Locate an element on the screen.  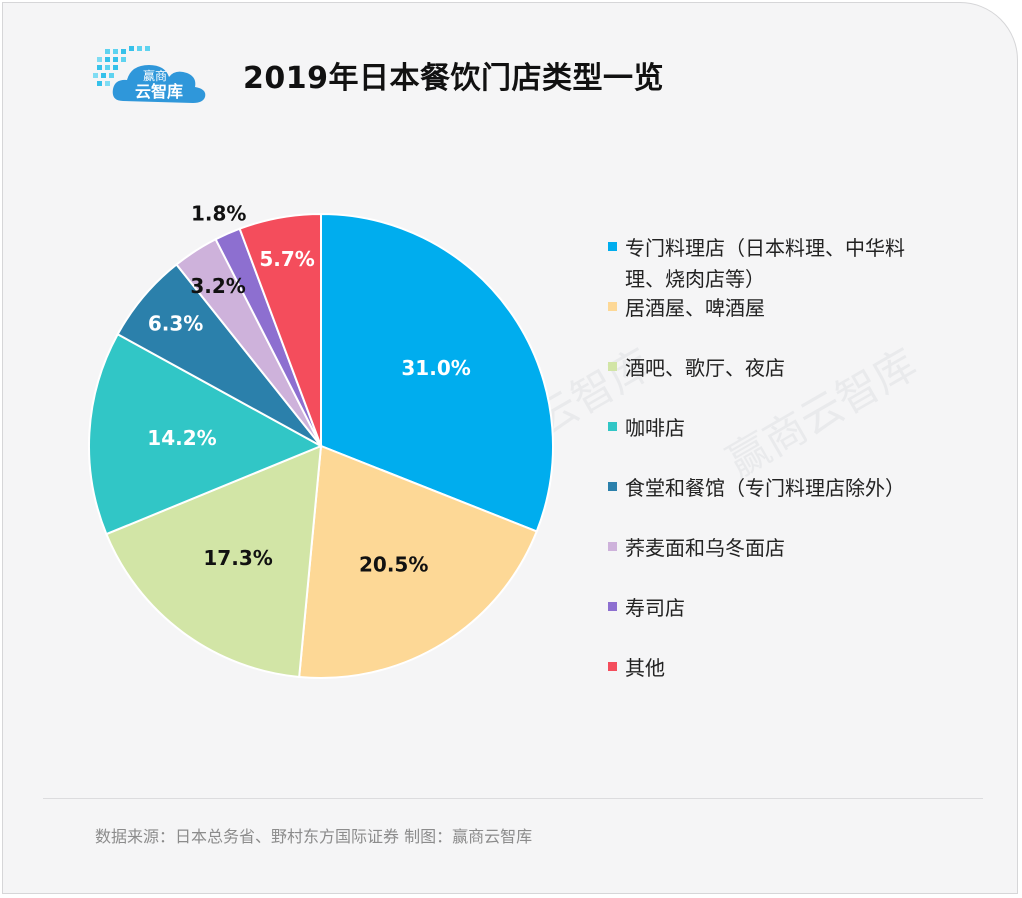
pie-slice-label: 20.5% is located at coordinates (393, 565).